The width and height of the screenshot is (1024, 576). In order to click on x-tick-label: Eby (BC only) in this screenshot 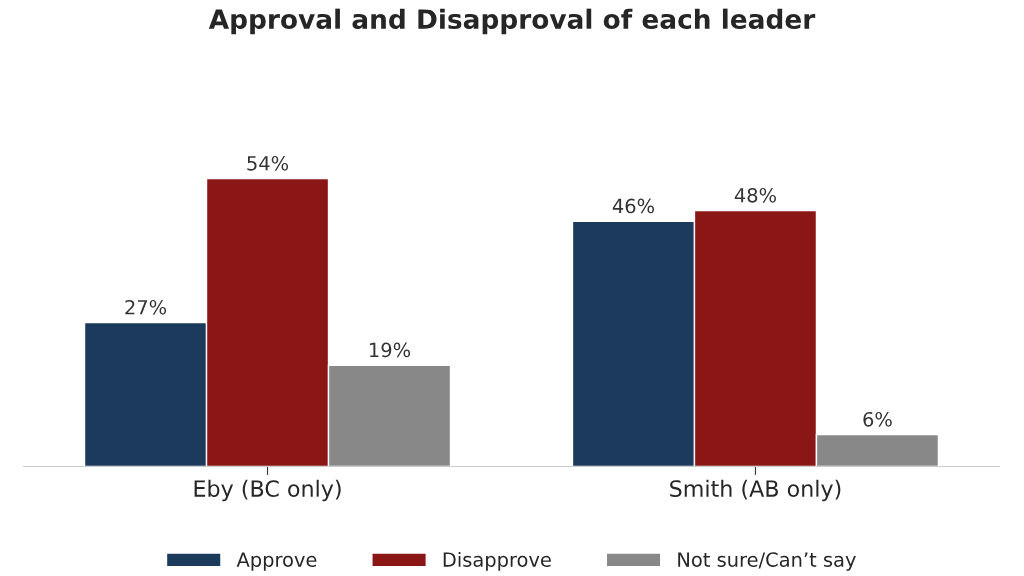, I will do `click(267, 490)`.